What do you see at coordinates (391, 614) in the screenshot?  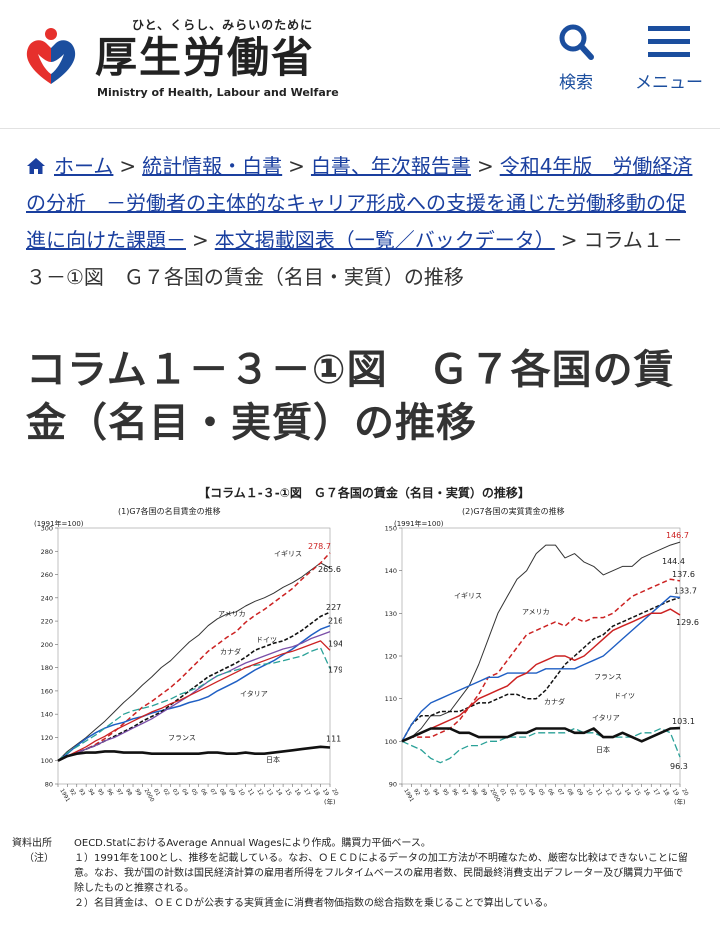 I see `y-tick-label: 130` at bounding box center [391, 614].